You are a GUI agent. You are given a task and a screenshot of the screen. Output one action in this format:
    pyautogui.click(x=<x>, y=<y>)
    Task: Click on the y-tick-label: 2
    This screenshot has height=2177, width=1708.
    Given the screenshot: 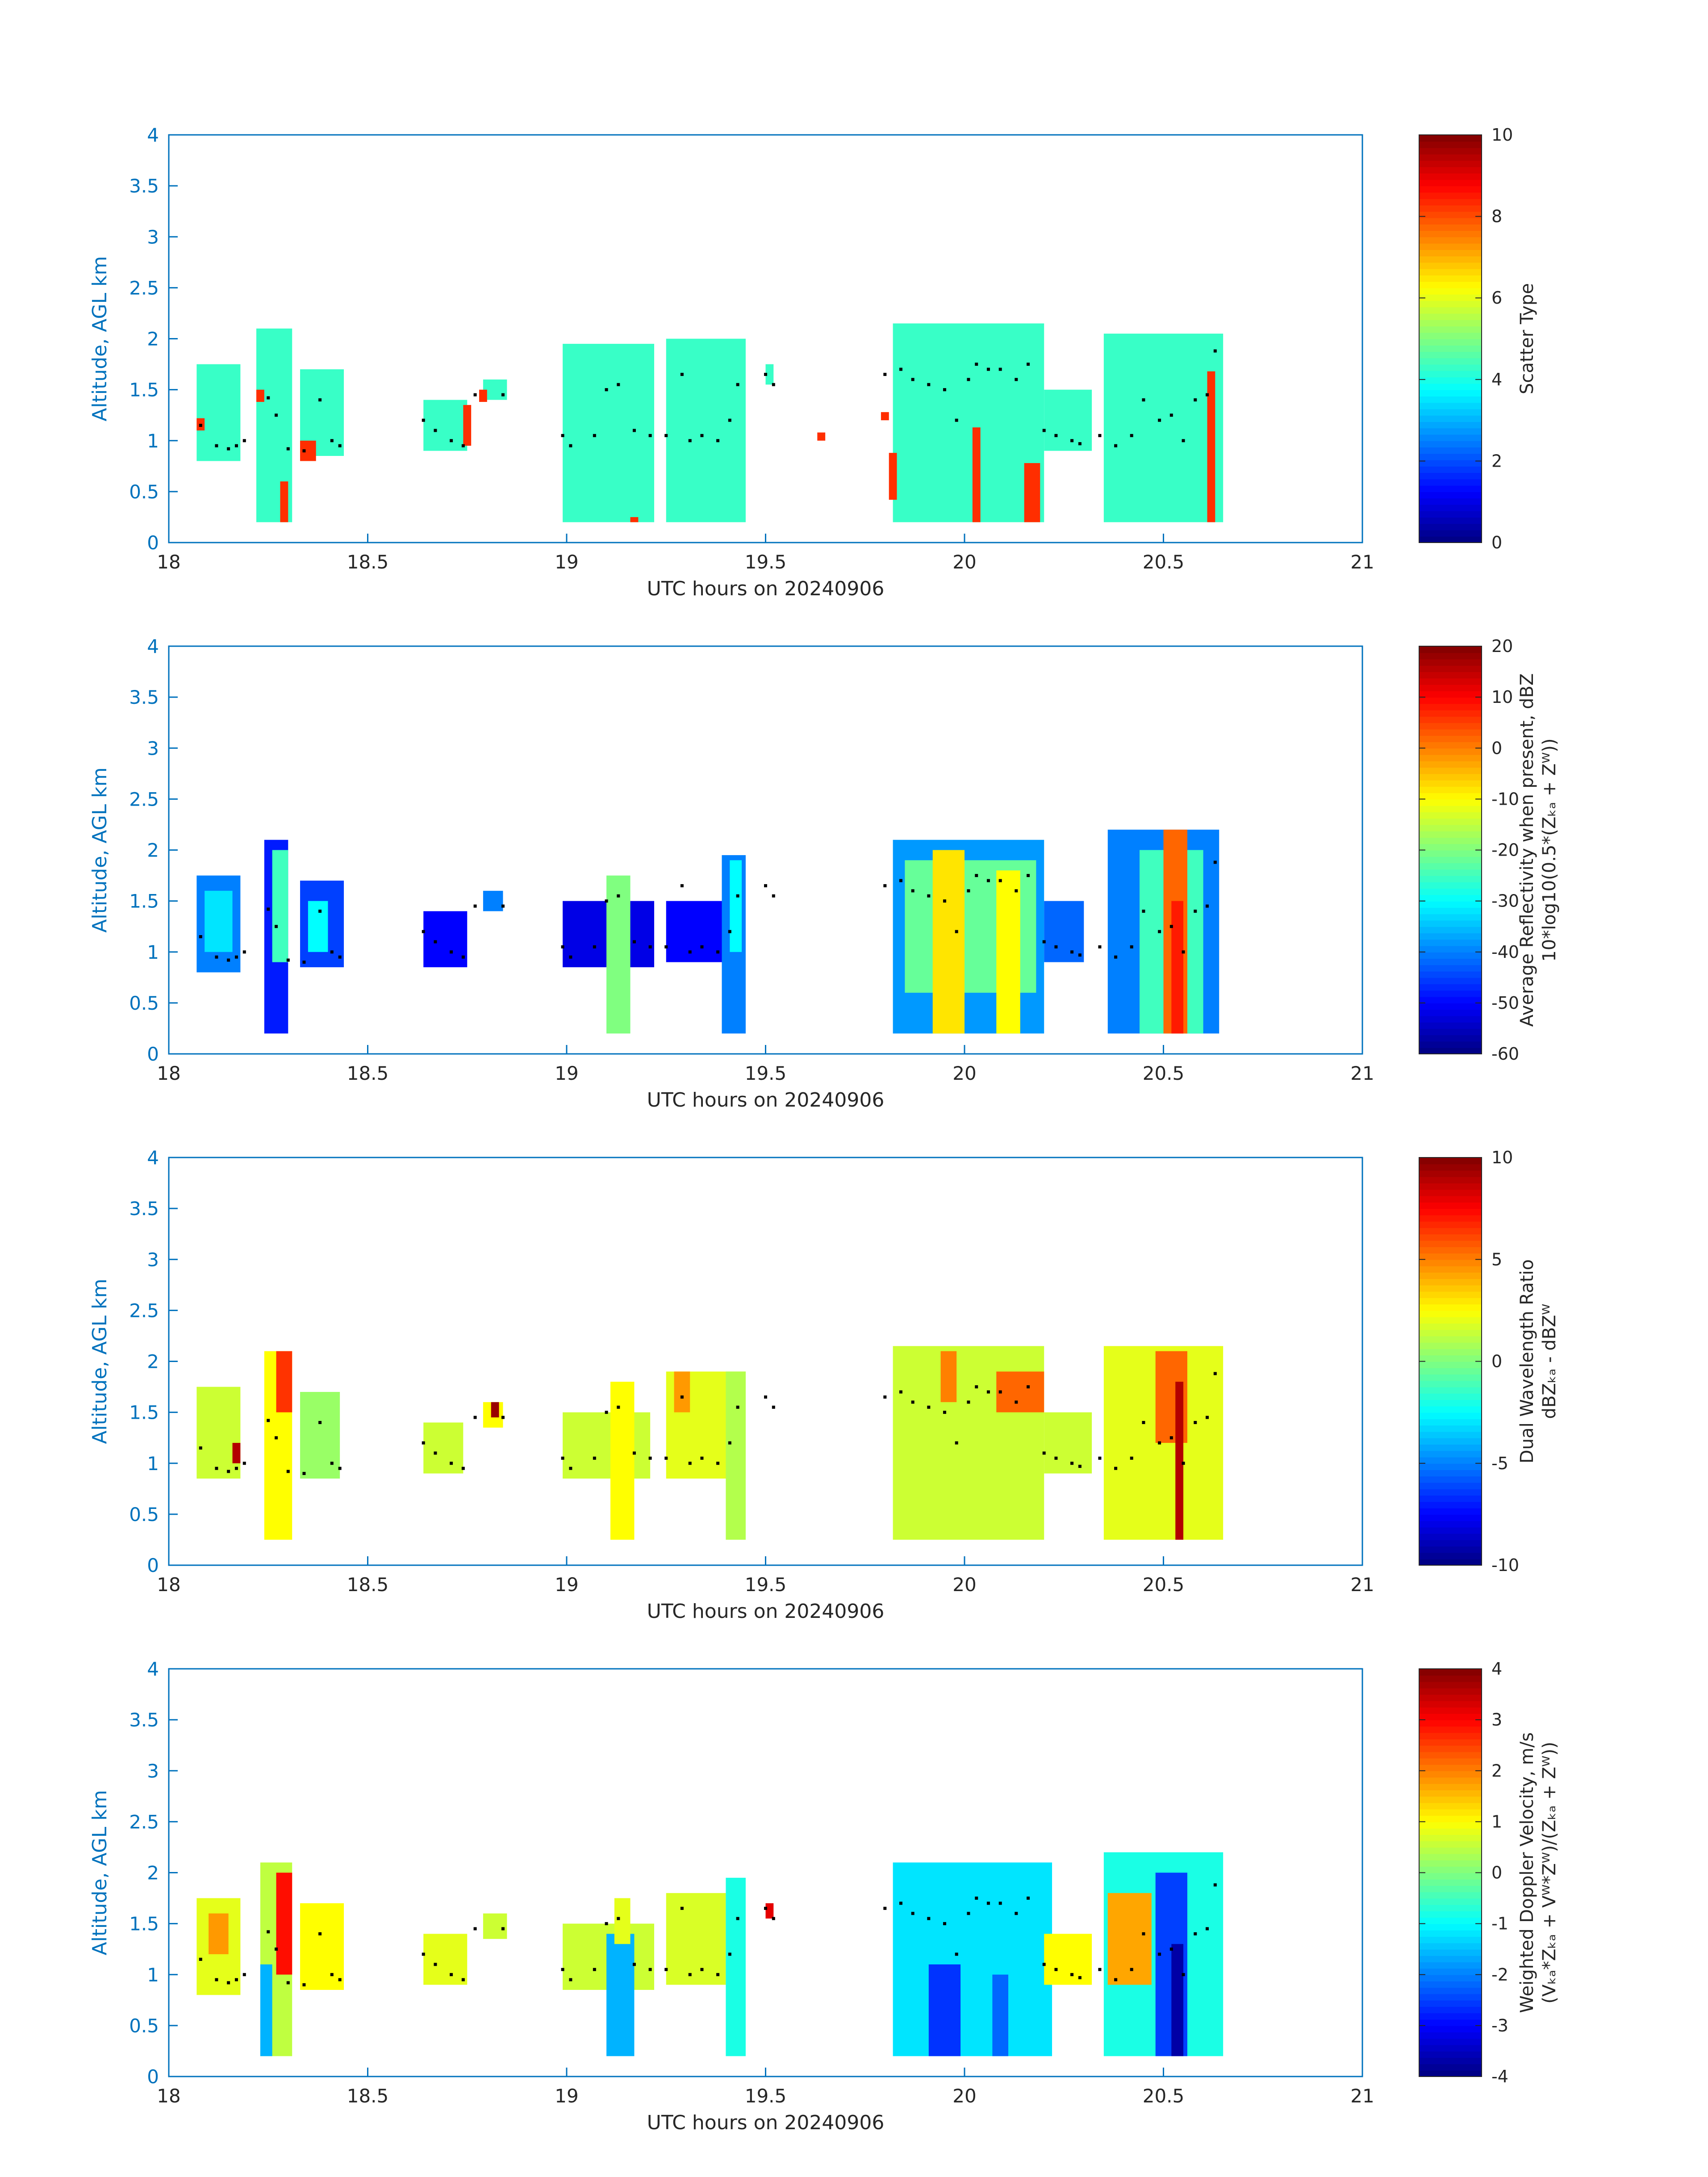 What is the action you would take?
    pyautogui.click(x=153, y=850)
    